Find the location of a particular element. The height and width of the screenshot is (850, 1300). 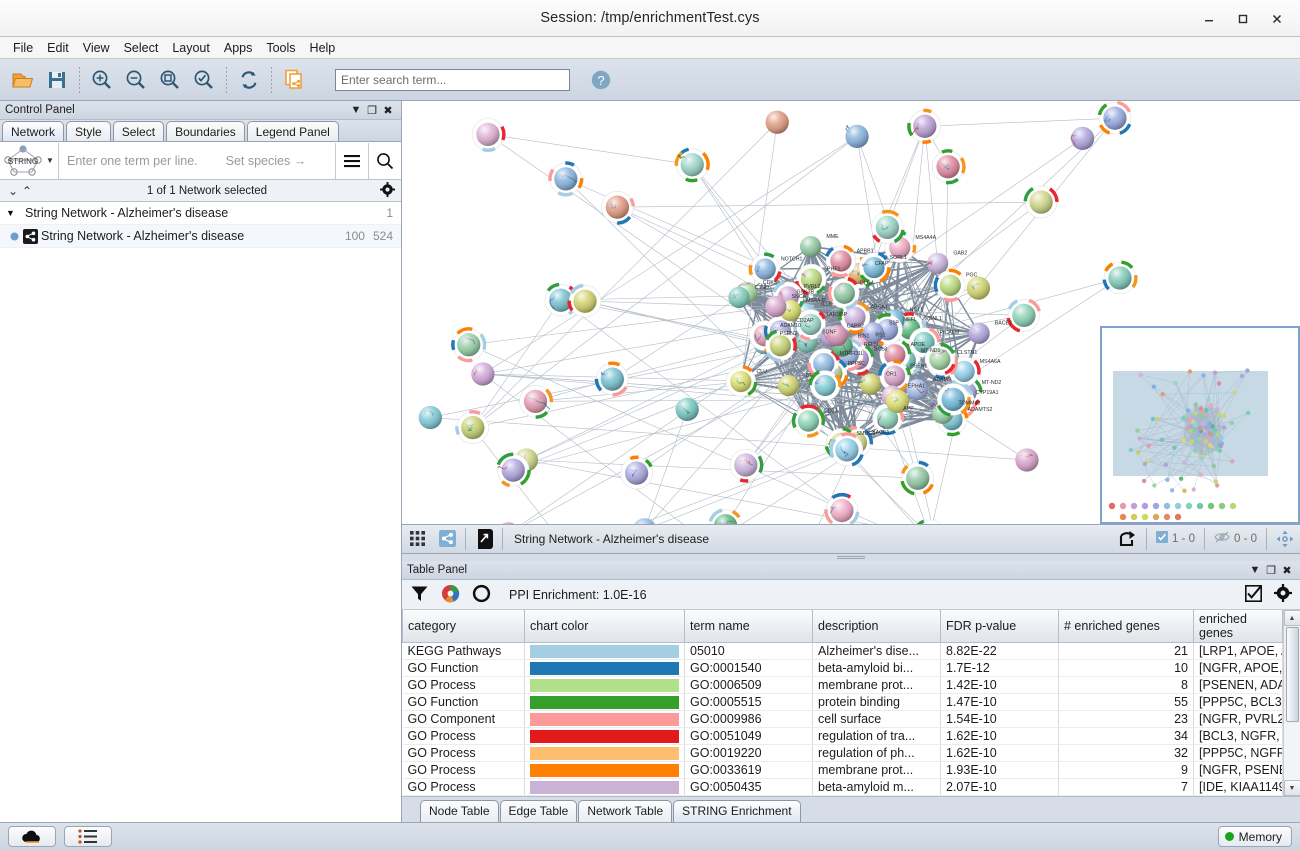

string-dropdown-caret-icon: ▼ is located at coordinates (50, 160).